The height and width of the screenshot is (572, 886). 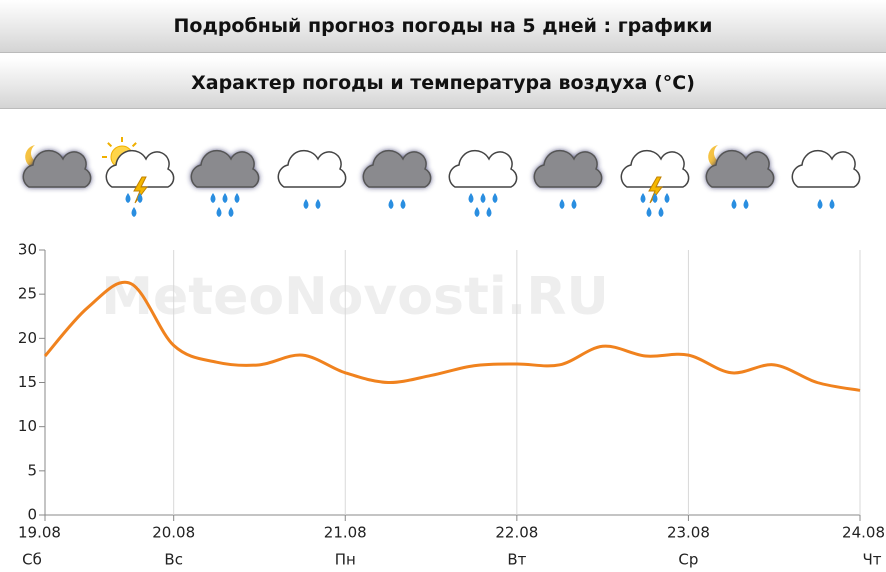 What do you see at coordinates (32, 560) in the screenshot?
I see `weekday-label: Сб` at bounding box center [32, 560].